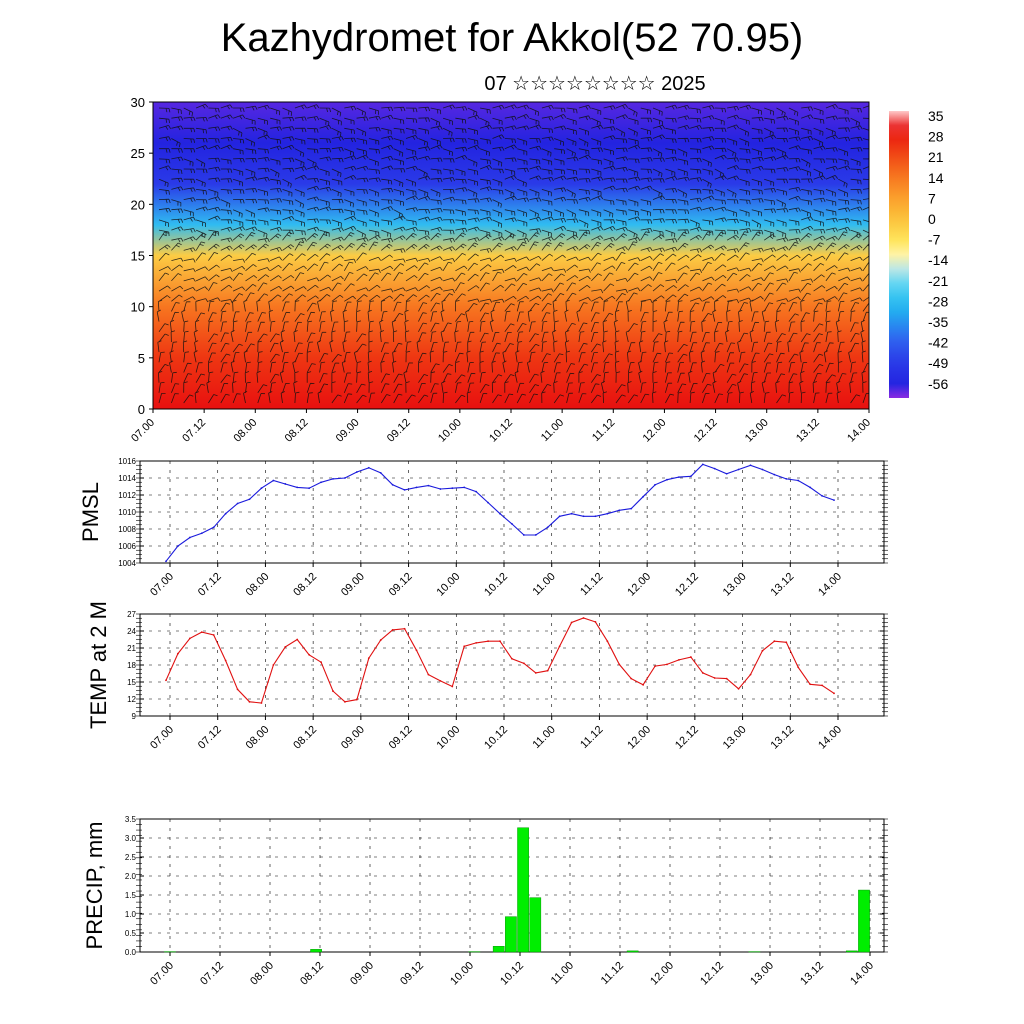 Image resolution: width=1024 pixels, height=1024 pixels. I want to click on heatmap-x-tick-label: 09.12, so click(399, 431).